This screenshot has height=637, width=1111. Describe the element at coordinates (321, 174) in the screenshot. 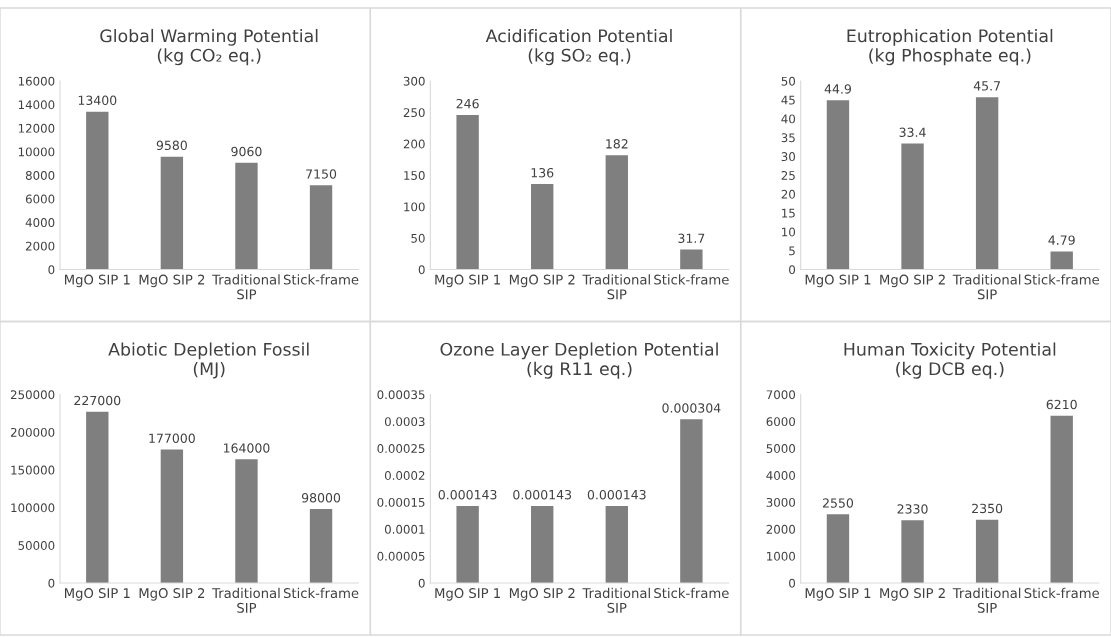

I see `data-label: 7150` at that location.